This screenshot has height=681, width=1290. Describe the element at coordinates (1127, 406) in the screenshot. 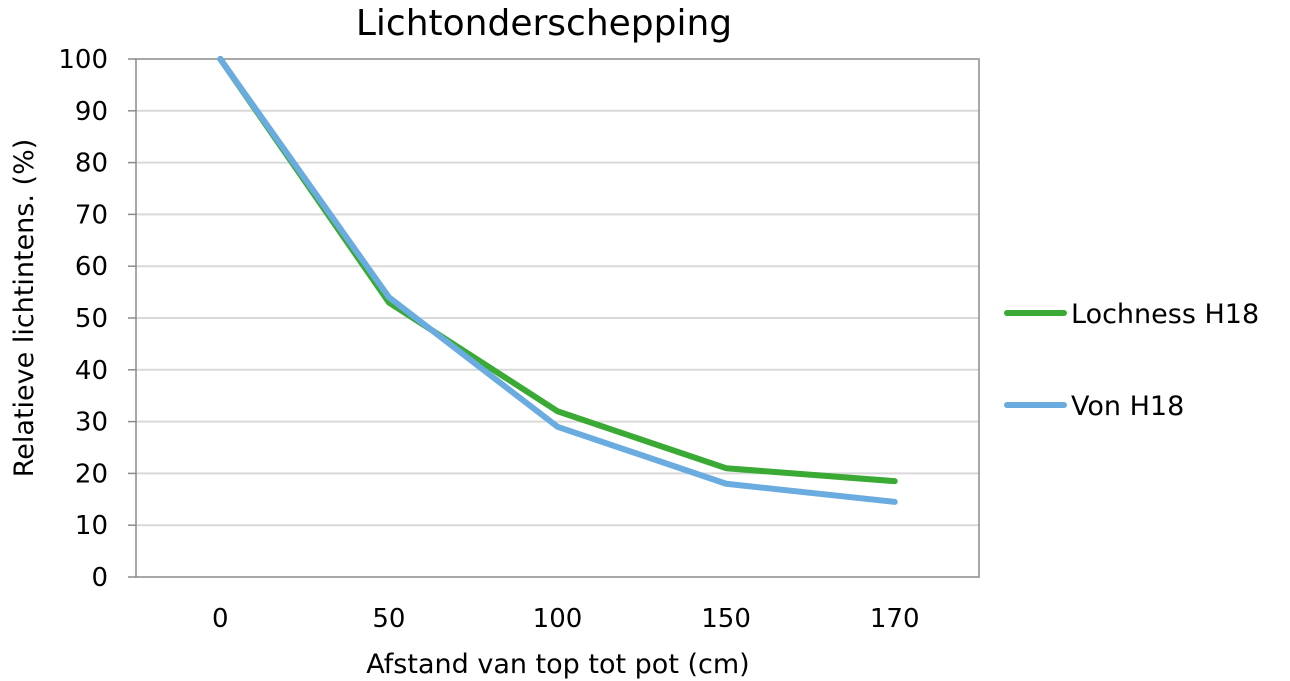

I see `legend-label: Von H18` at that location.